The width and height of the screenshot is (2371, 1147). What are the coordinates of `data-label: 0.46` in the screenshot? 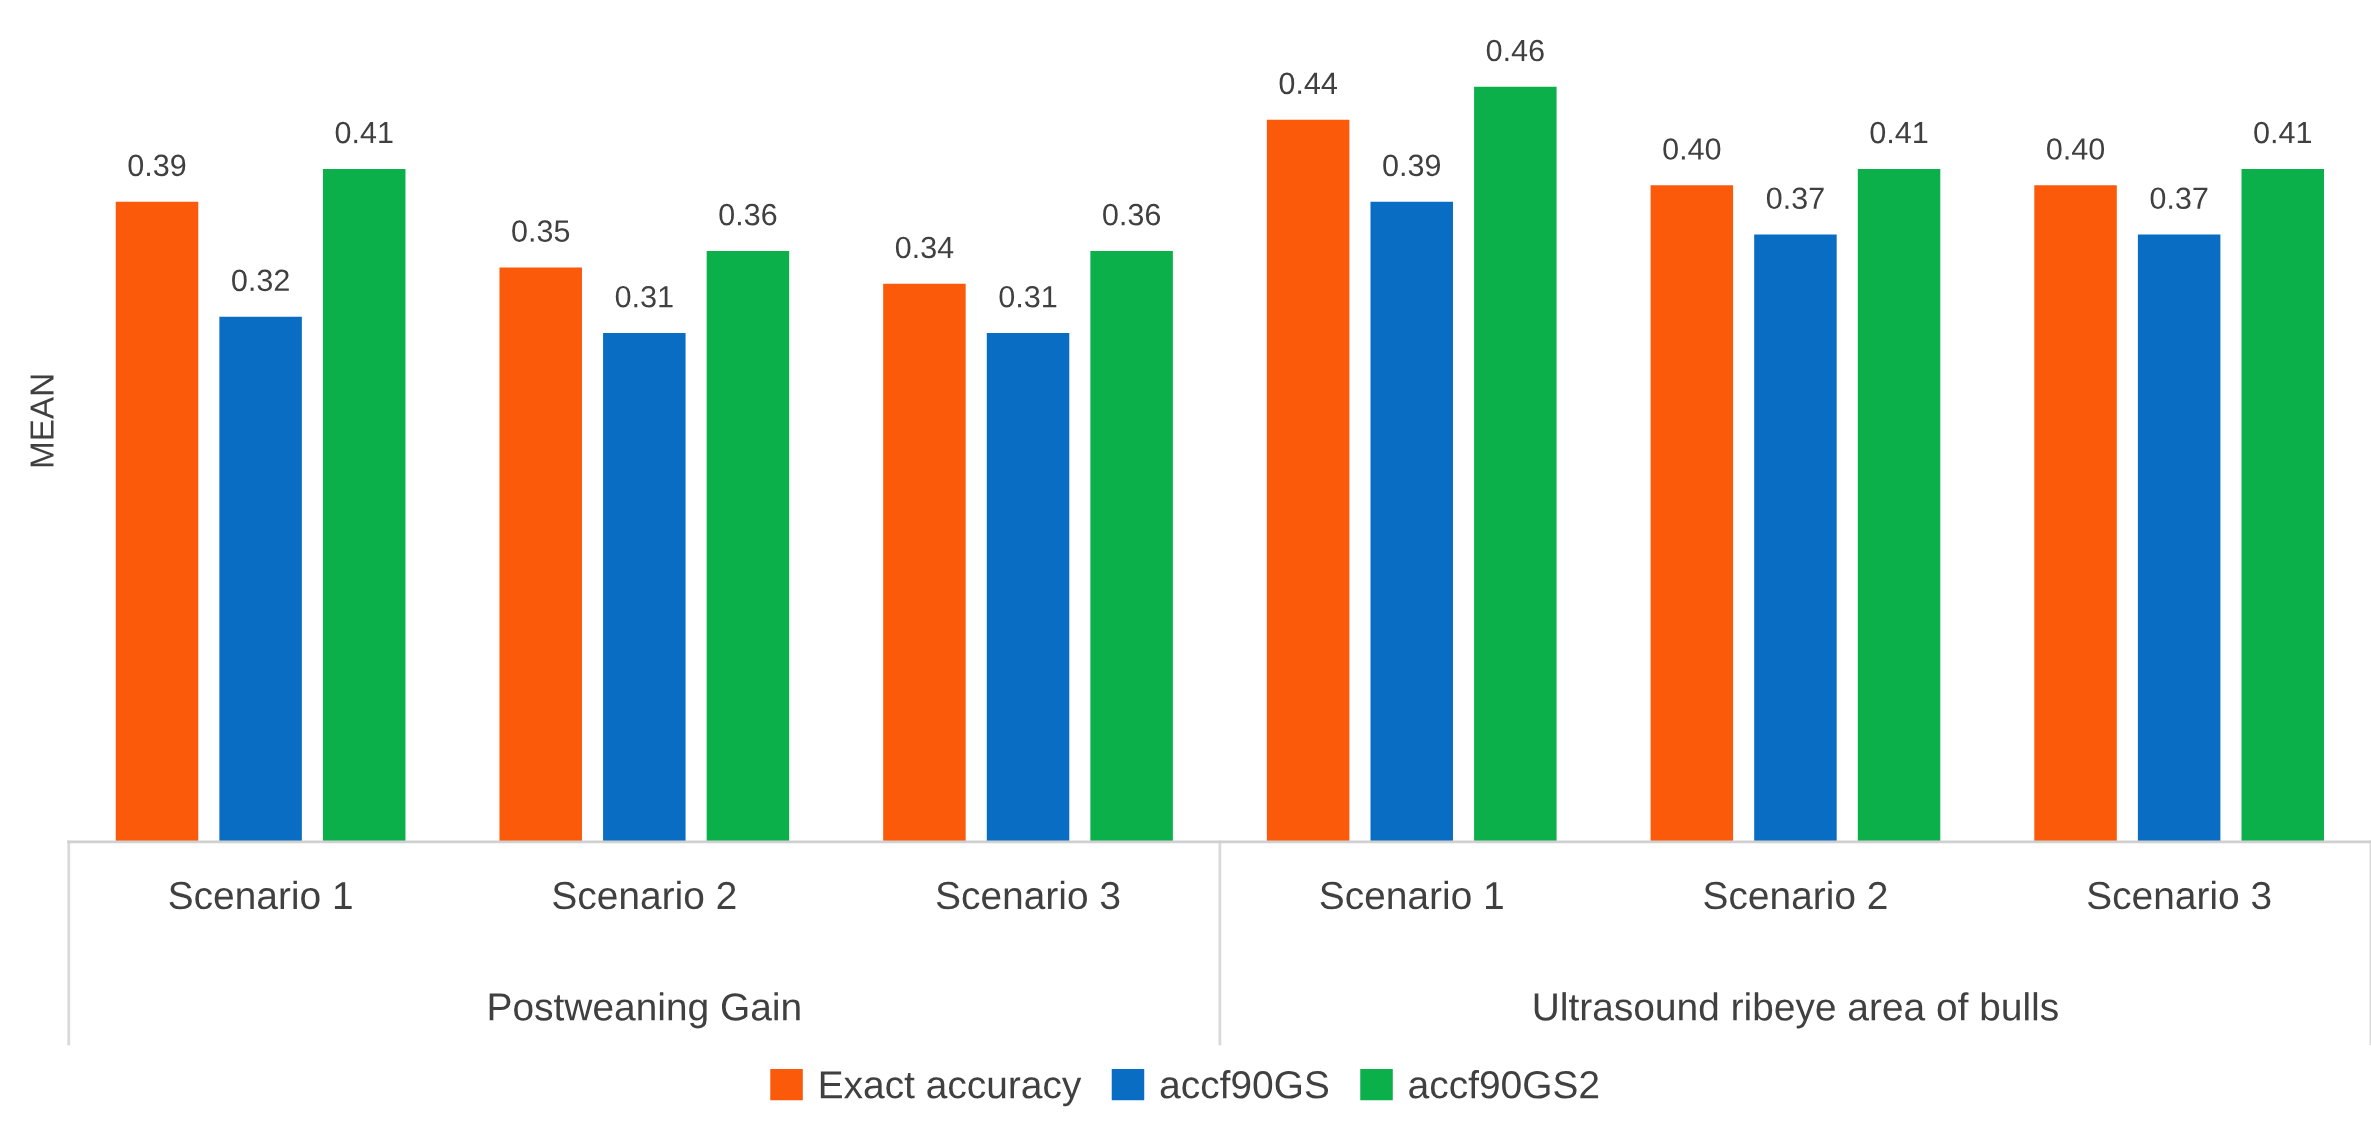 It's located at (1515, 50).